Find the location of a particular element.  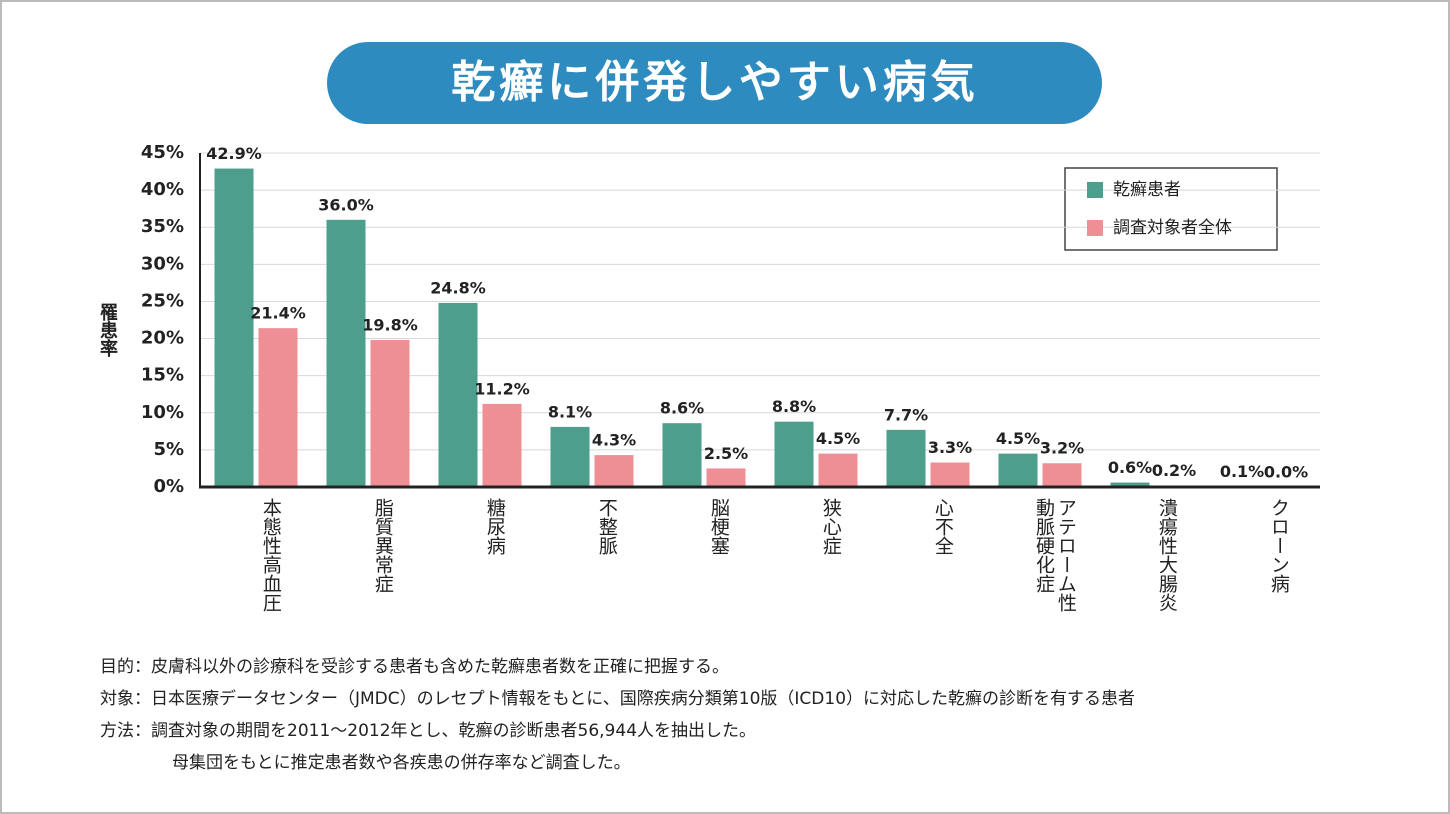

x-tick-label: 脳梗塞 is located at coordinates (718, 526).